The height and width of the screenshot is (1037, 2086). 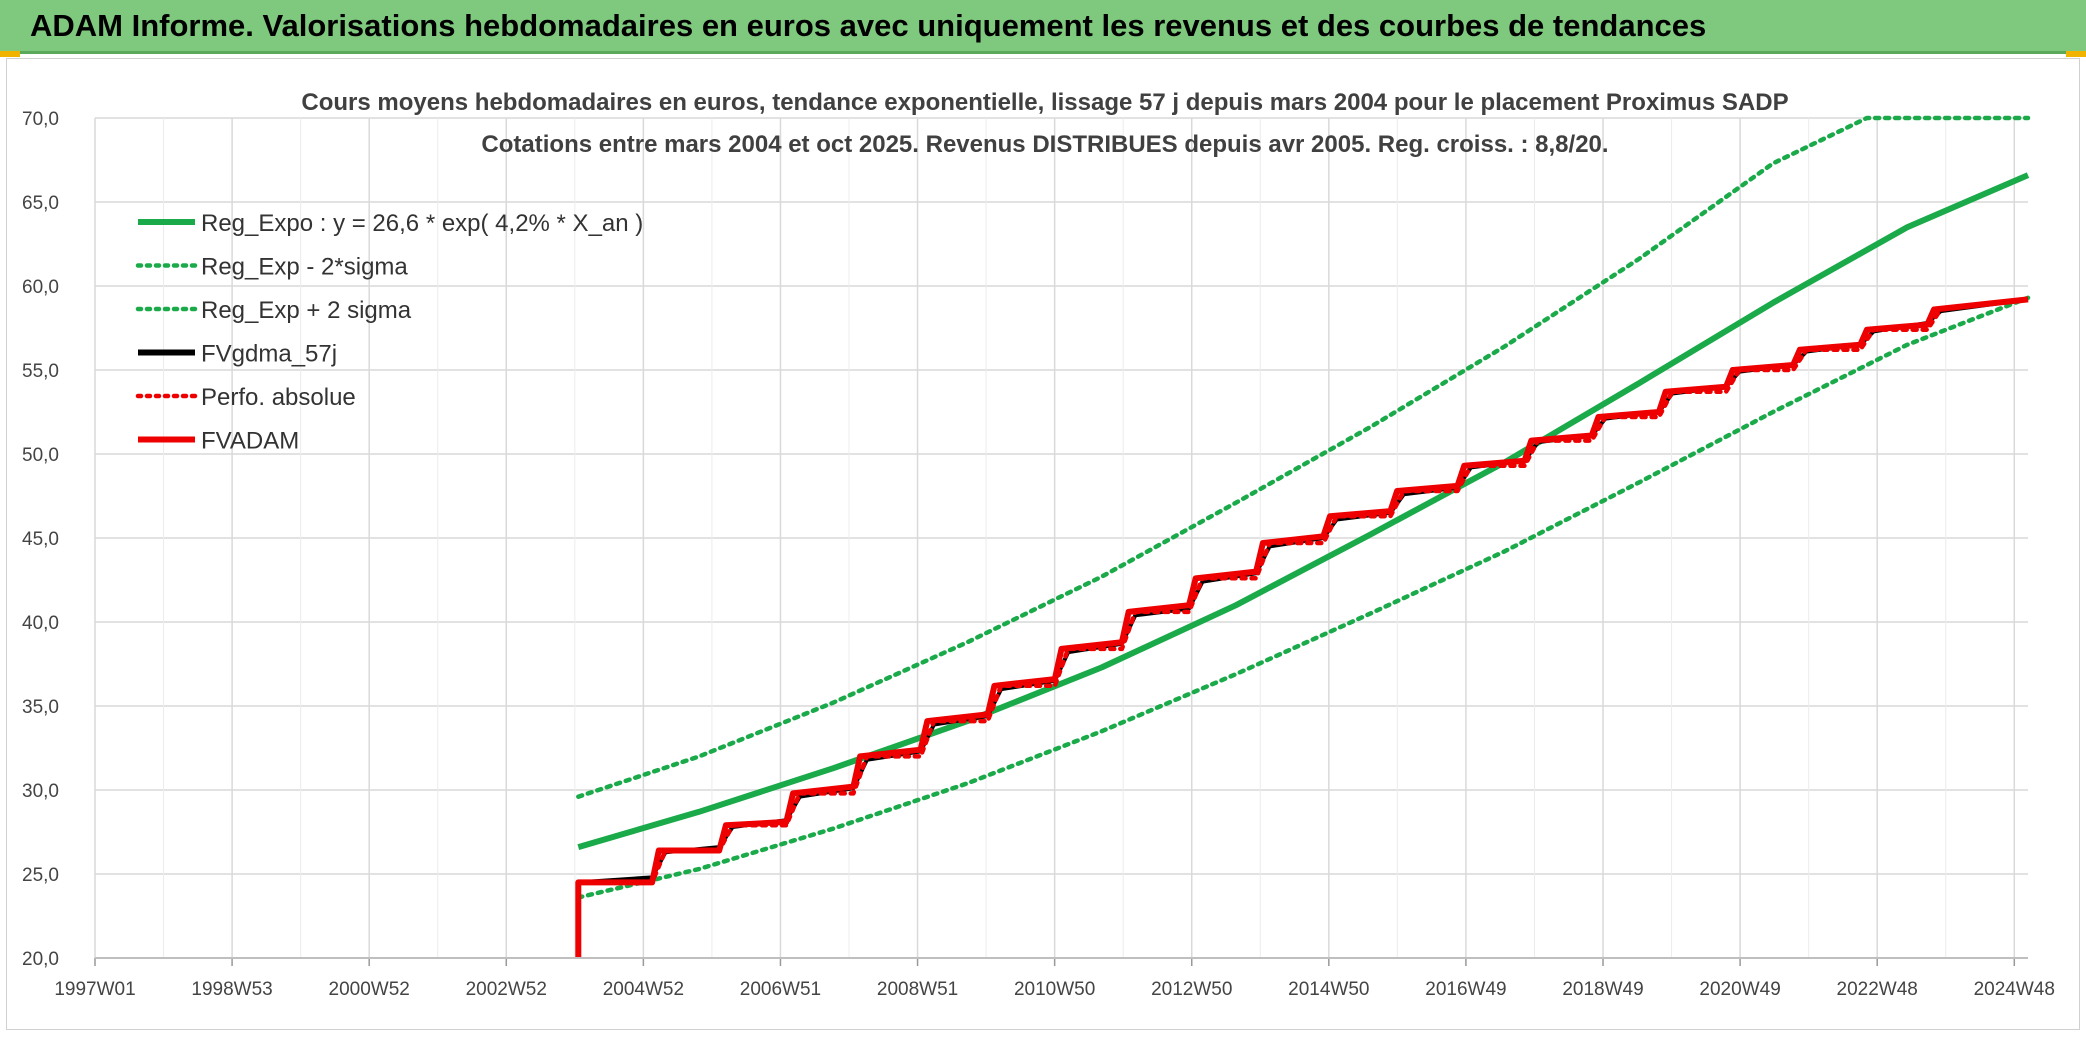 What do you see at coordinates (1739, 989) in the screenshot?
I see `x-tick-label: 2020W49` at bounding box center [1739, 989].